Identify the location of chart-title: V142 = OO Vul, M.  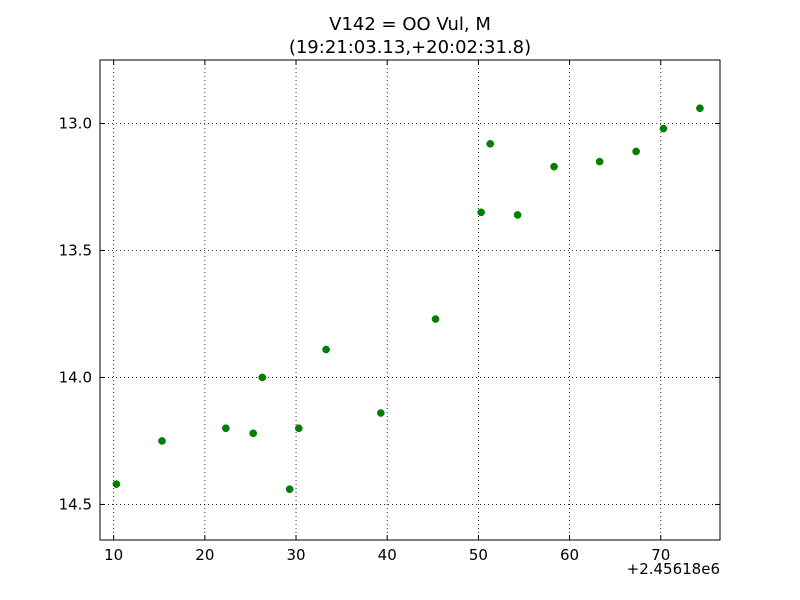
(410, 24).